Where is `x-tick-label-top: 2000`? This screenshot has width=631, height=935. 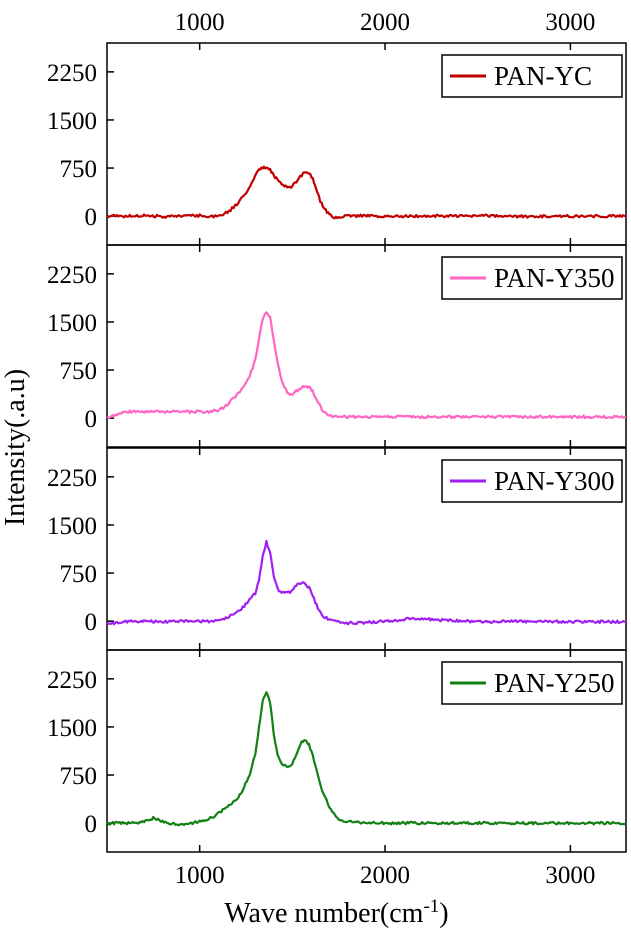
x-tick-label-top: 2000 is located at coordinates (385, 22).